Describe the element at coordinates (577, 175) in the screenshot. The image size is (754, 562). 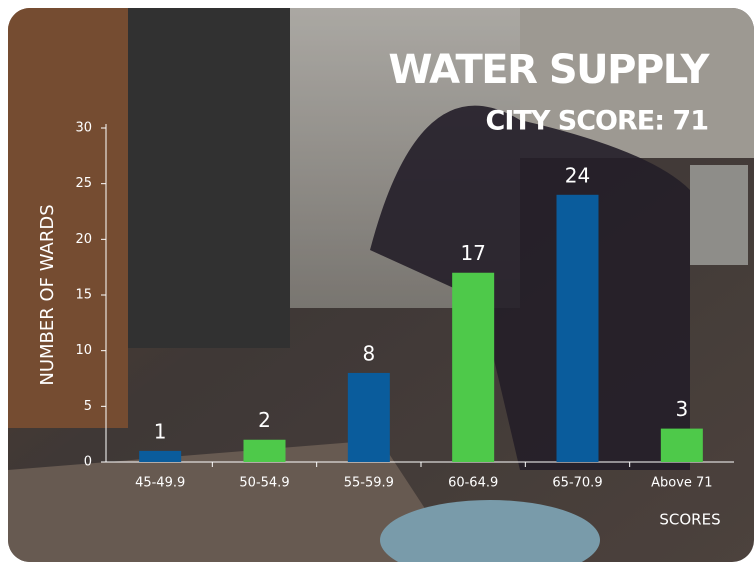
I see `data-label: 24` at that location.